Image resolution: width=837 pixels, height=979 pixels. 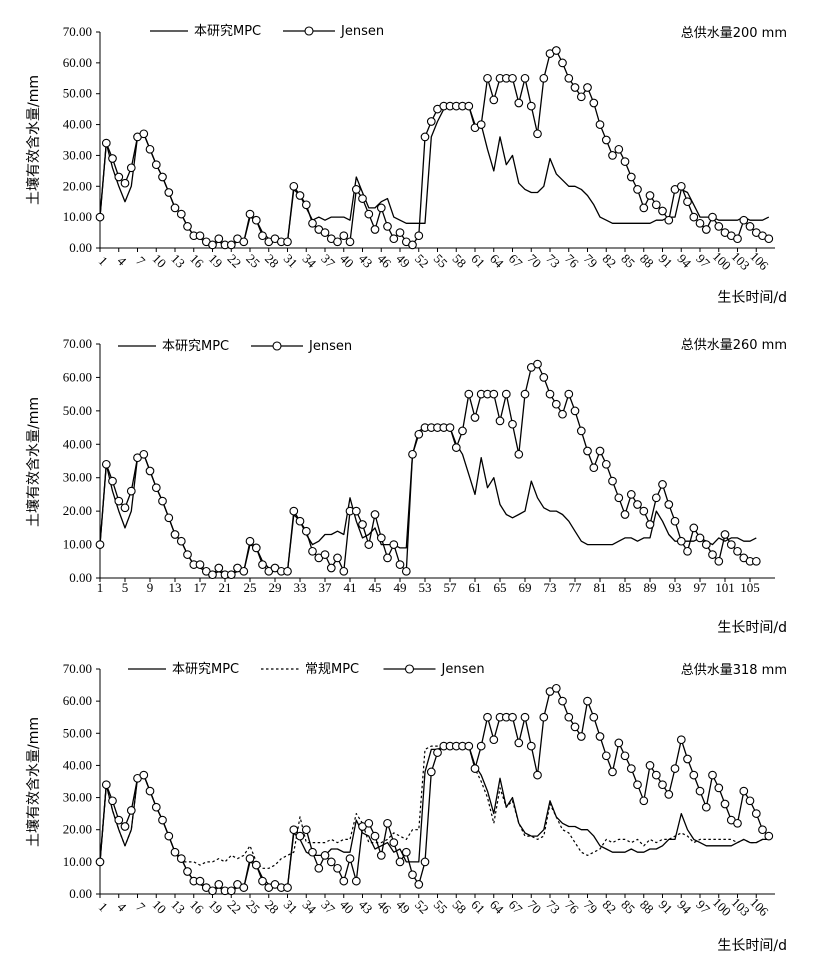 I want to click on x-tick-label: 82, so click(x=610, y=261).